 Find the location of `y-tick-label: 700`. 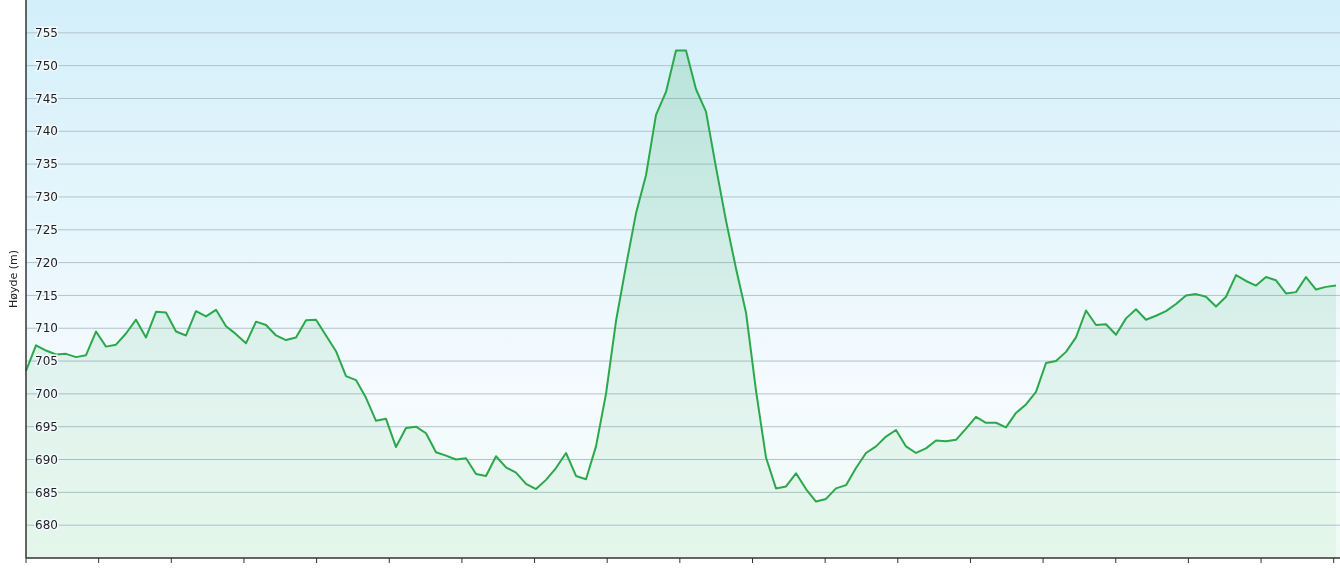

y-tick-label: 700 is located at coordinates (46, 394).